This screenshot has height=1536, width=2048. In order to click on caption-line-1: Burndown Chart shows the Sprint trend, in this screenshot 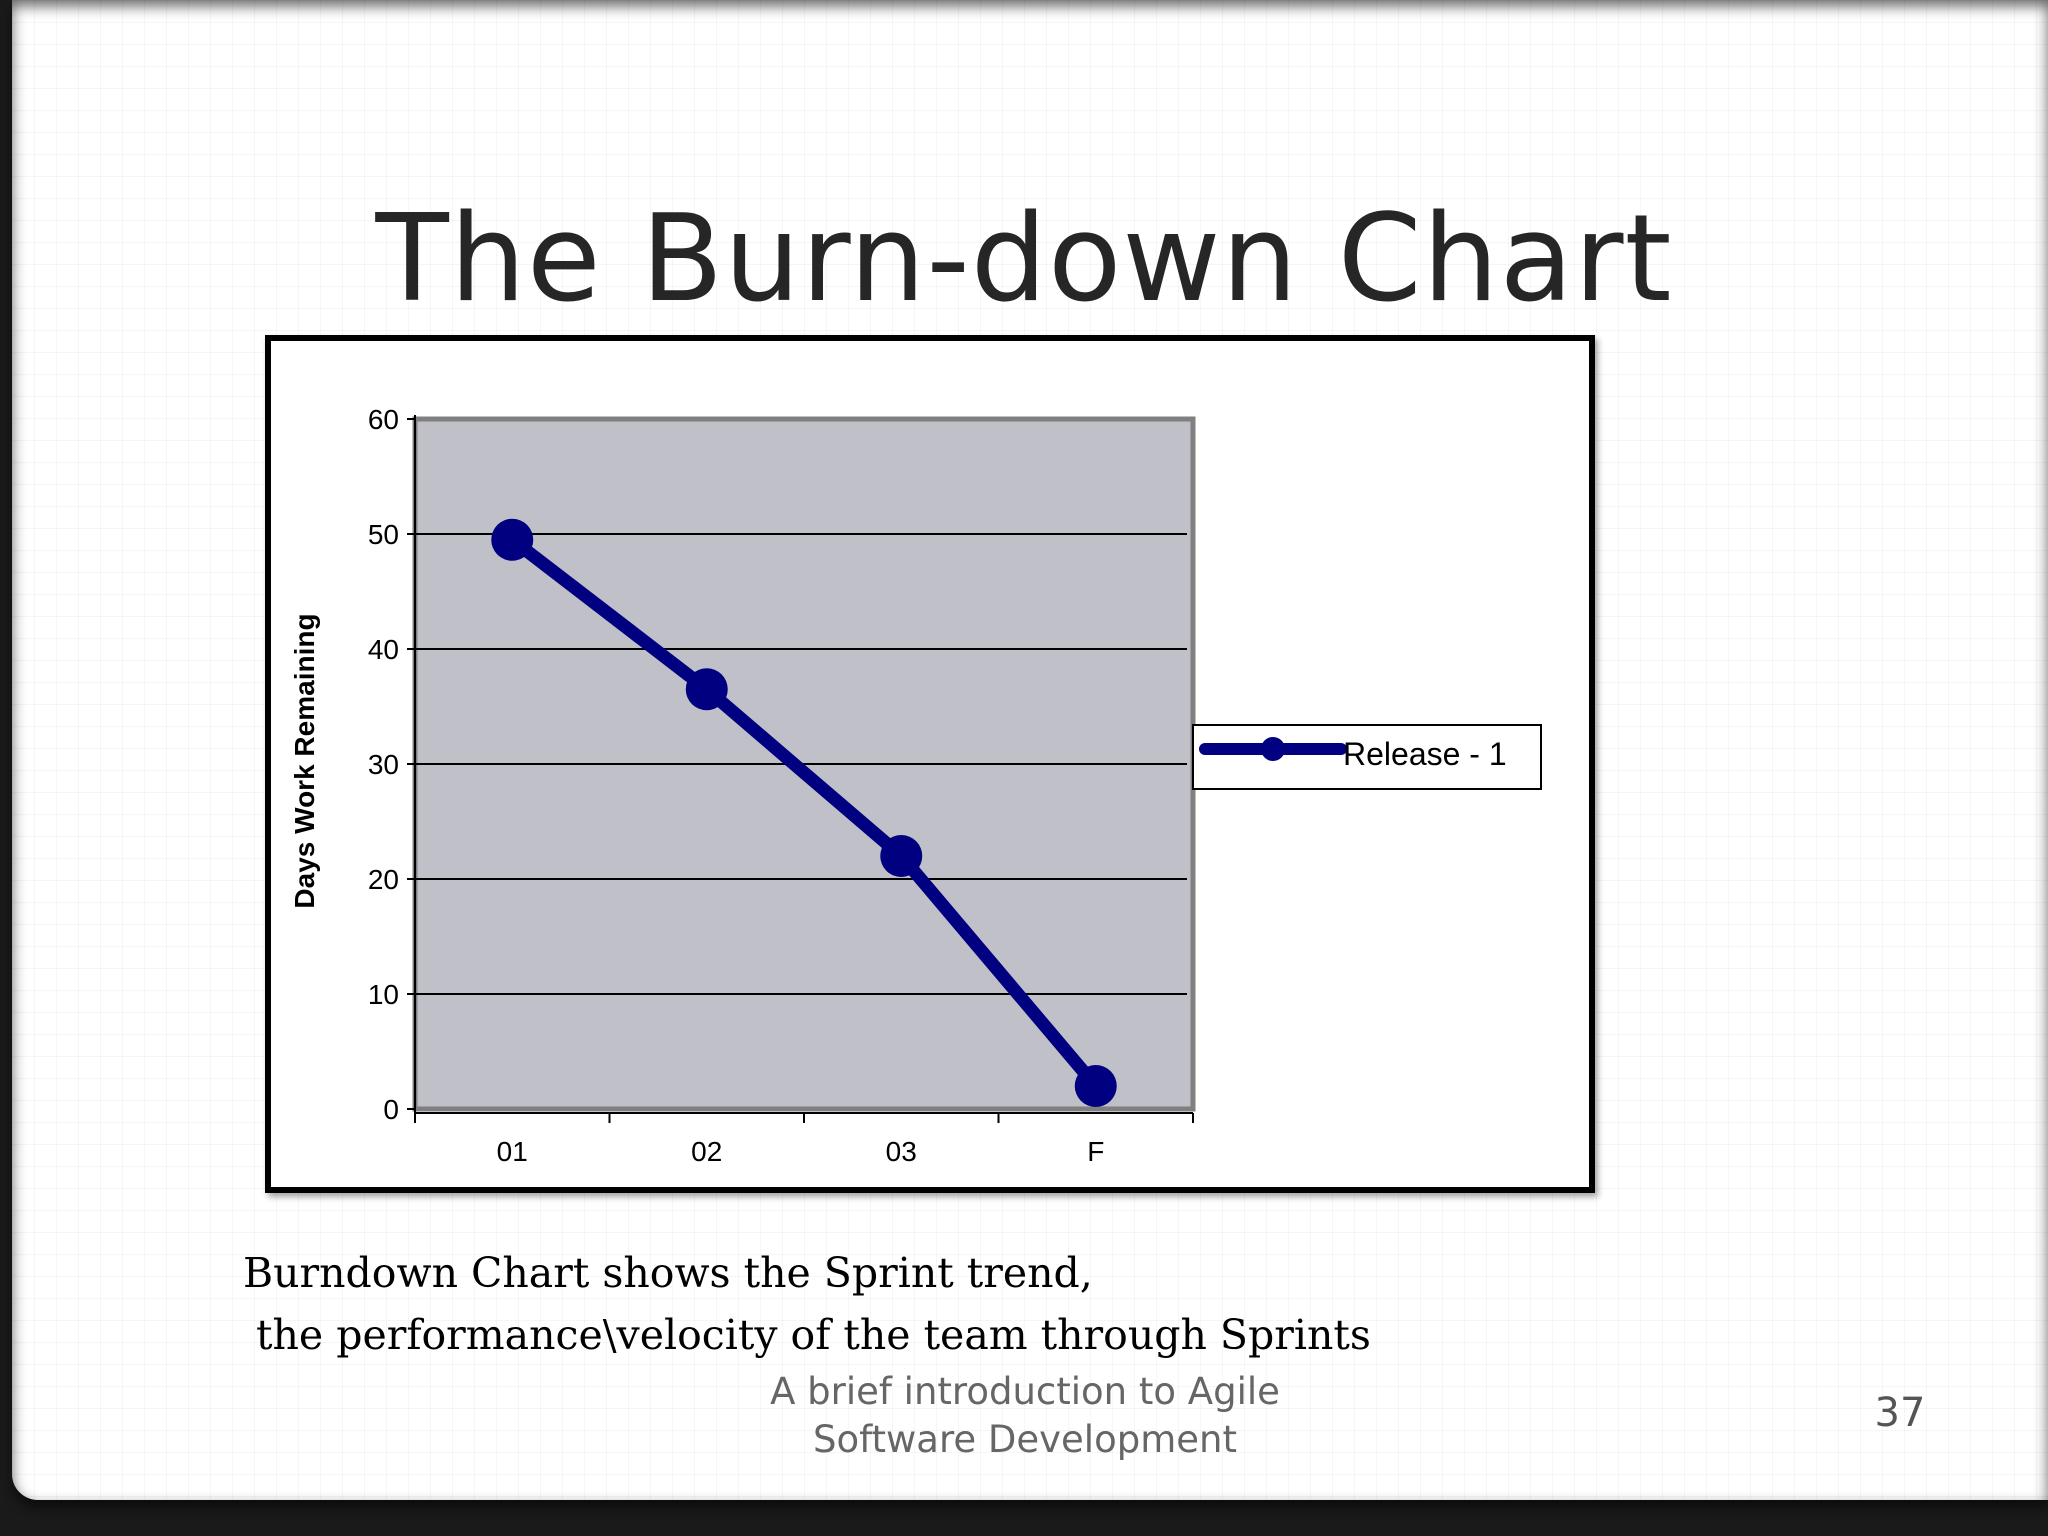, I will do `click(668, 1273)`.